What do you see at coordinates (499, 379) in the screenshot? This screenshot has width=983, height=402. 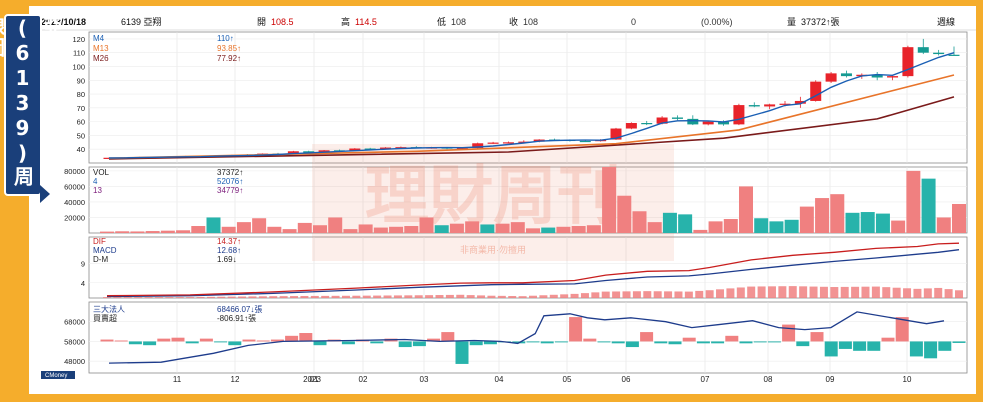 I see `x-tick-label: 04` at bounding box center [499, 379].